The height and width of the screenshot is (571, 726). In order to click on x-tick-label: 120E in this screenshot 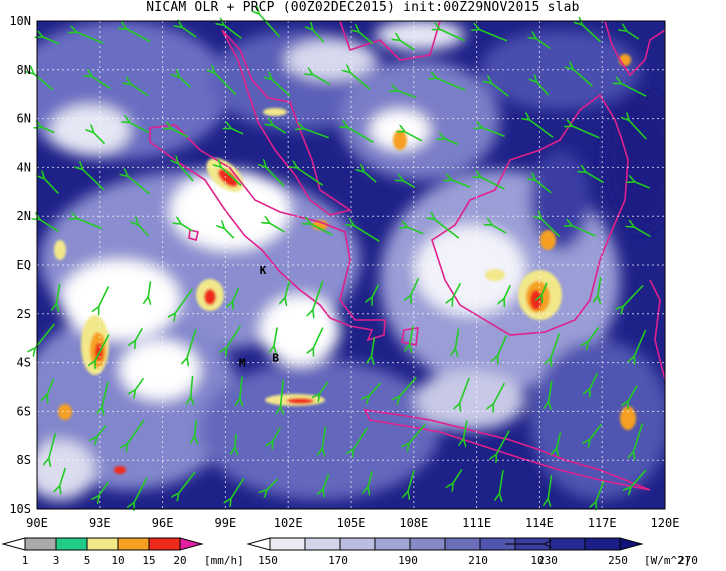, I will do `click(665, 523)`.